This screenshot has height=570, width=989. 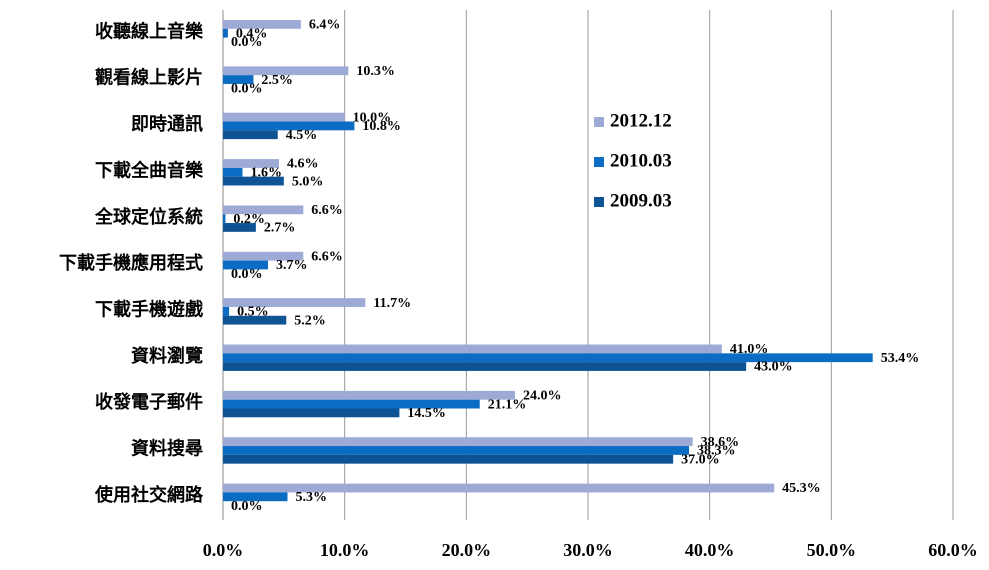 What do you see at coordinates (641, 200) in the screenshot?
I see `legend-label: 2009.03` at bounding box center [641, 200].